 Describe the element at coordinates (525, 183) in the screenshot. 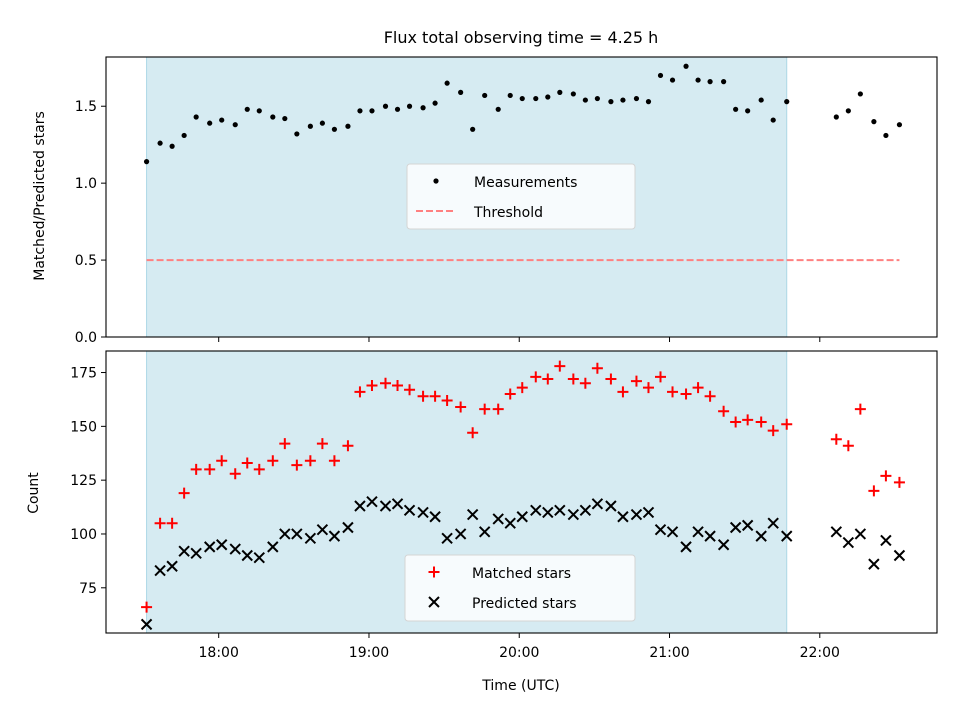

I see `legend-label: Measurements` at that location.